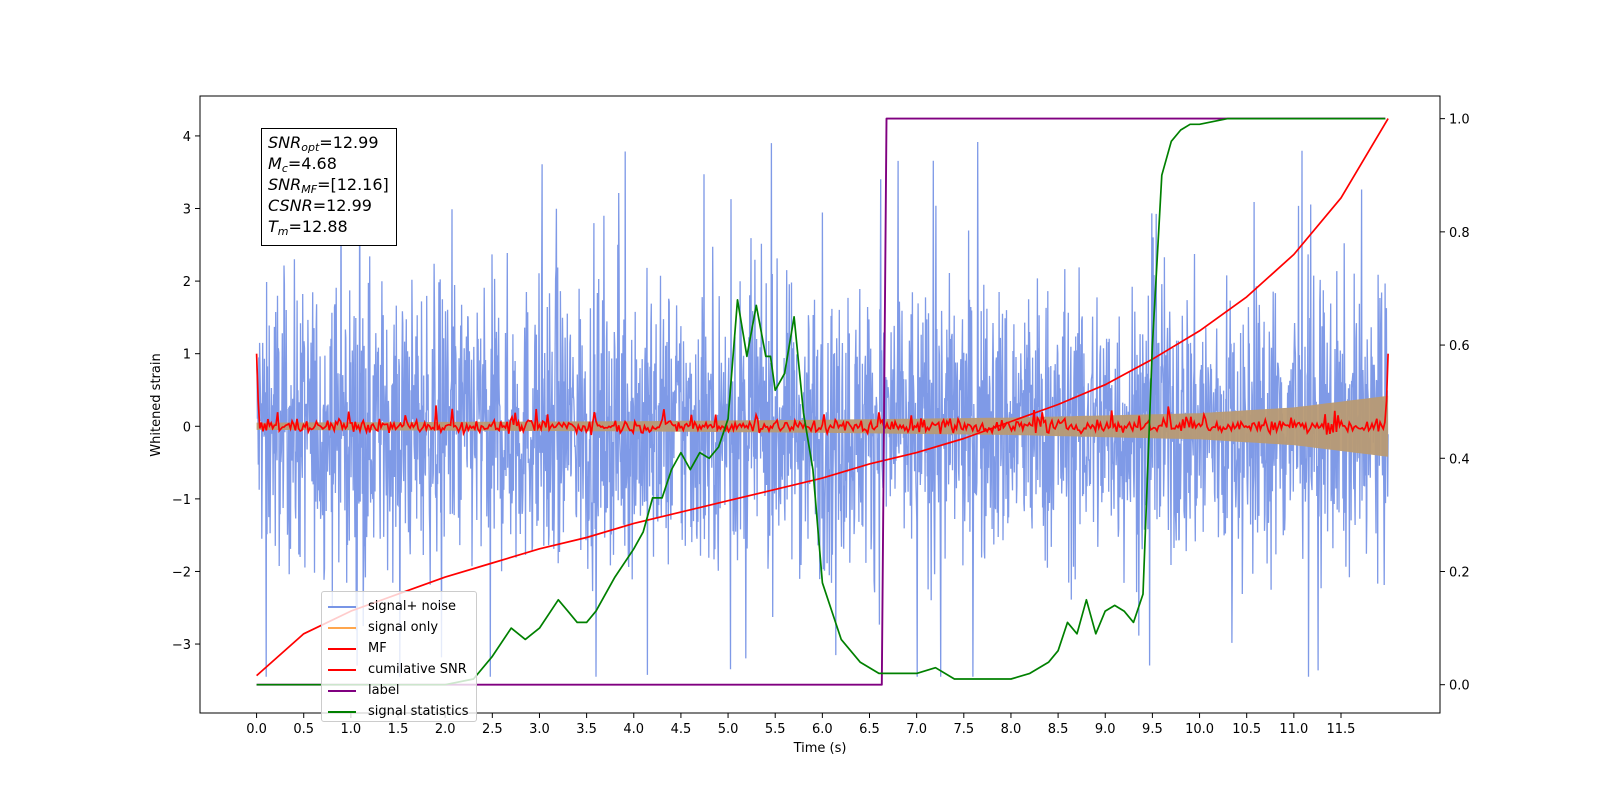 The height and width of the screenshot is (800, 1600). Describe the element at coordinates (402, 690) in the screenshot. I see `legend-item-label: label` at that location.